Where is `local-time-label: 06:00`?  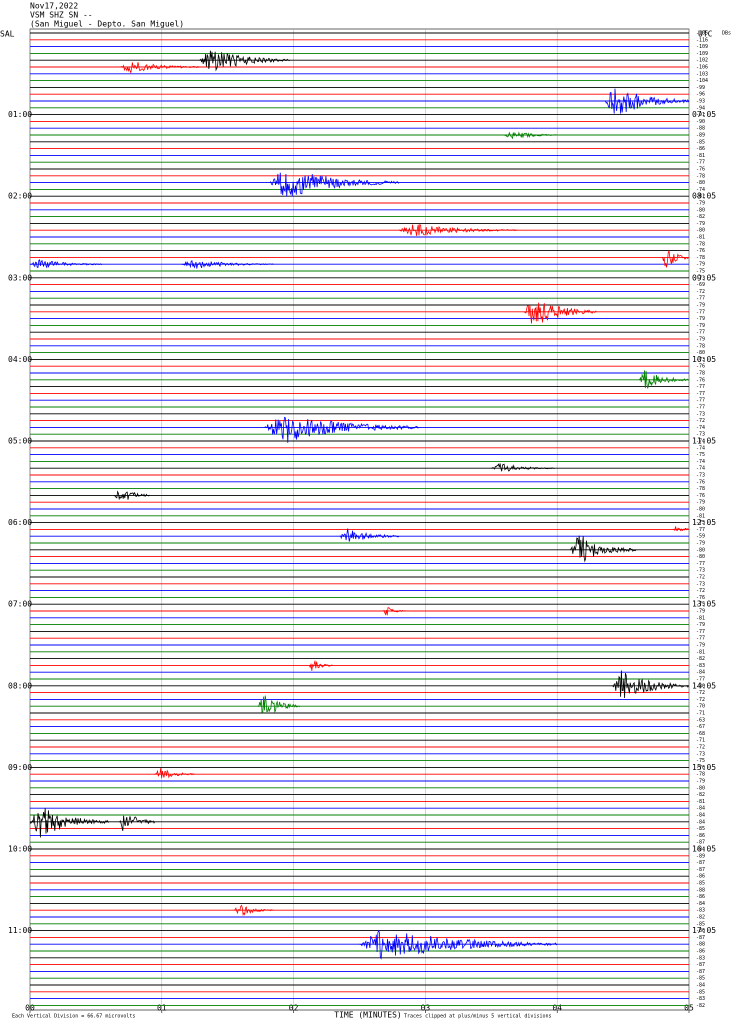
local-time-label: 06:00 is located at coordinates (20, 522).